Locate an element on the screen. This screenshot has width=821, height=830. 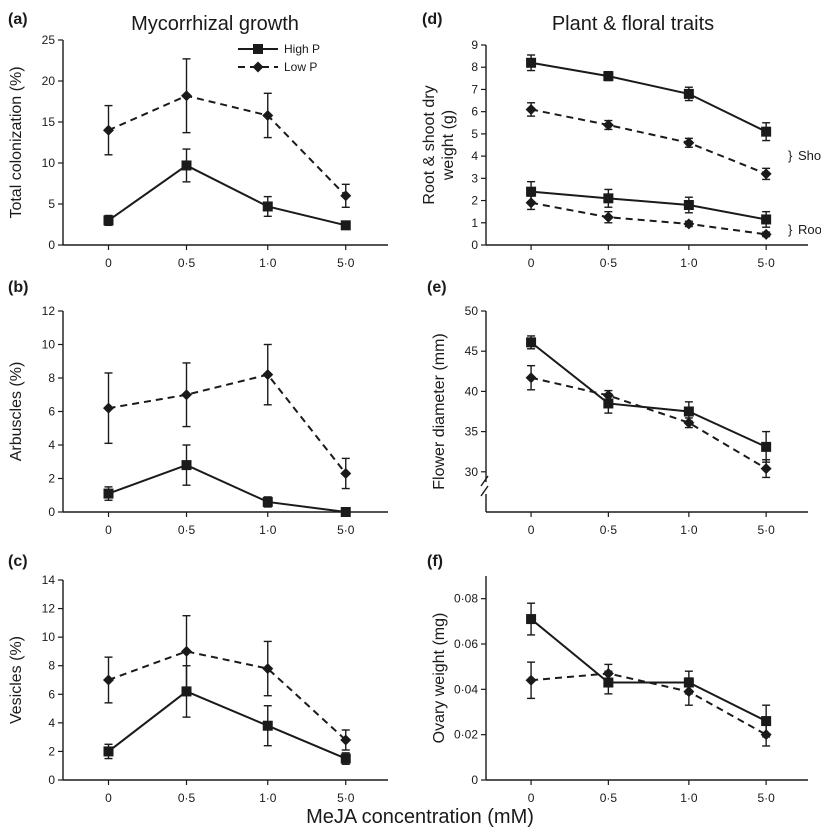
y-axis-label: Root & shoot dry weight (g) is located at coordinates (439, 144).